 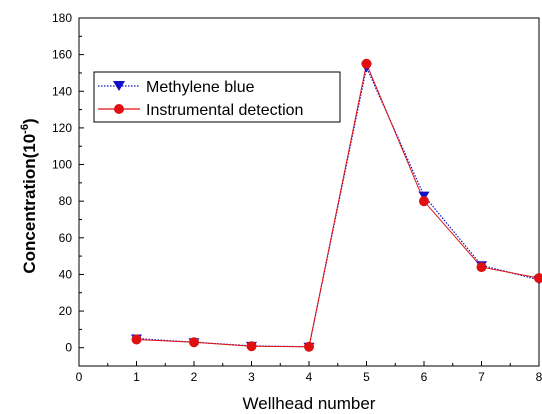 I want to click on y-axis-title-group: Concentration(10-6), so click(x=29, y=195).